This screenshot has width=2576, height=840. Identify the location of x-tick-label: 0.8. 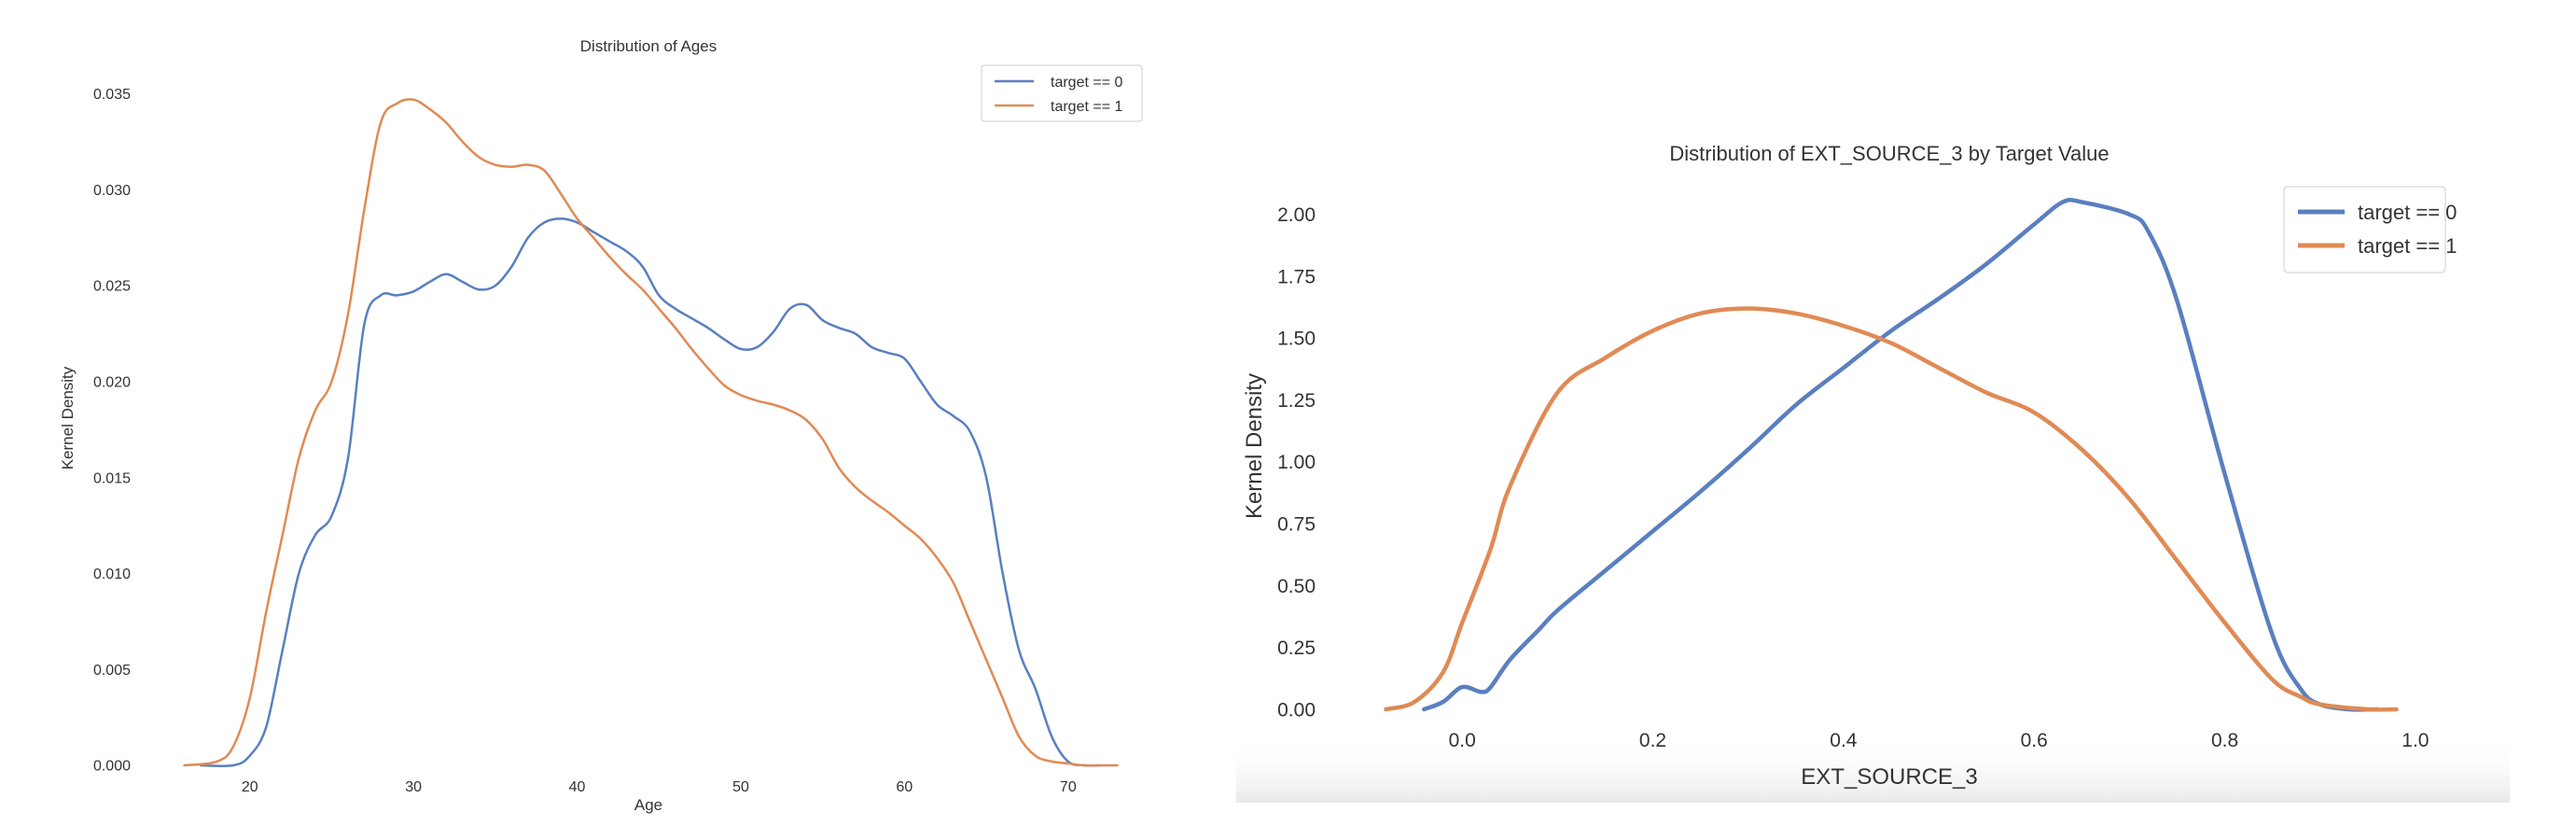
(2224, 740).